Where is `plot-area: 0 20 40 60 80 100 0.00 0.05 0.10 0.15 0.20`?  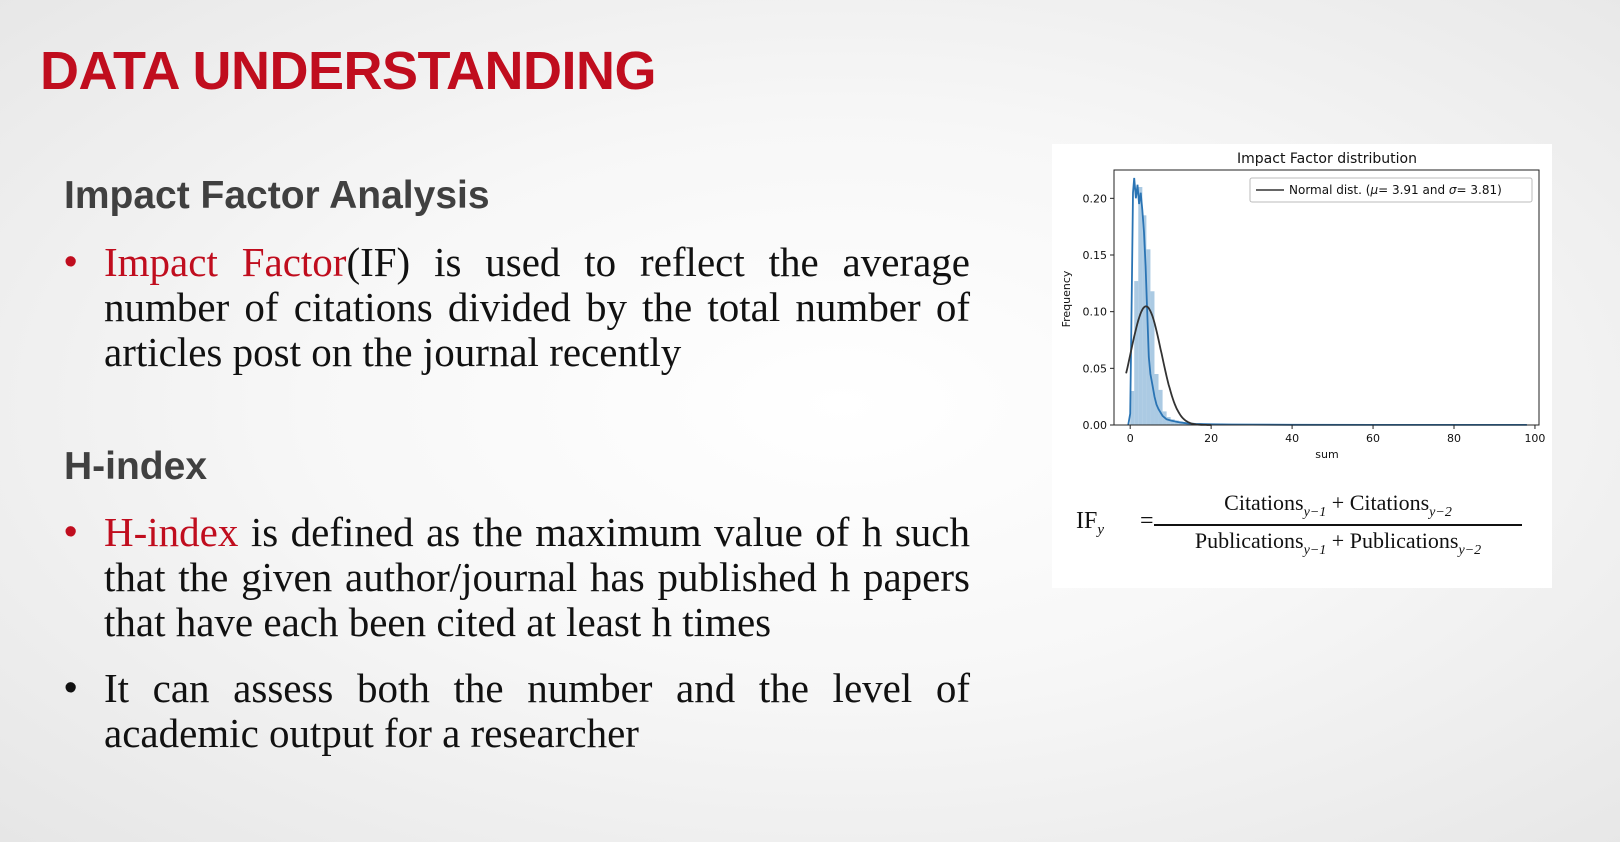 plot-area: 0 20 40 60 80 100 0.00 0.05 0.10 0.15 0.20 is located at coordinates (1314, 307).